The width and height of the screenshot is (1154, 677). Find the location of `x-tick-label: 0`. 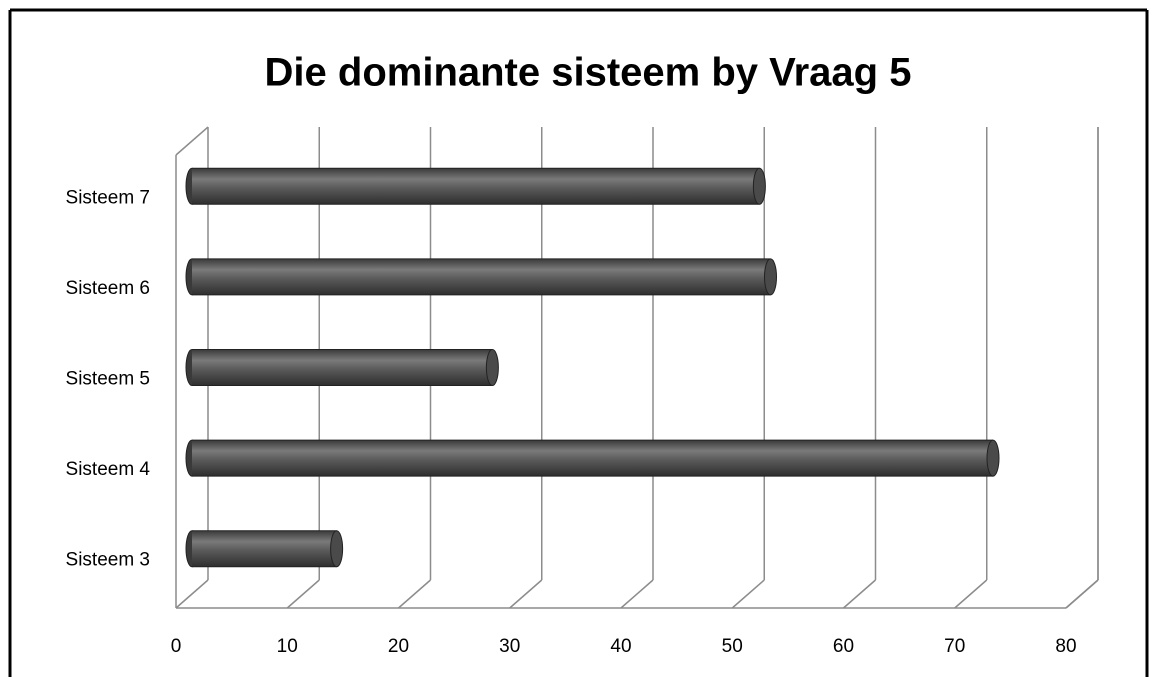

x-tick-label: 0 is located at coordinates (176, 646).